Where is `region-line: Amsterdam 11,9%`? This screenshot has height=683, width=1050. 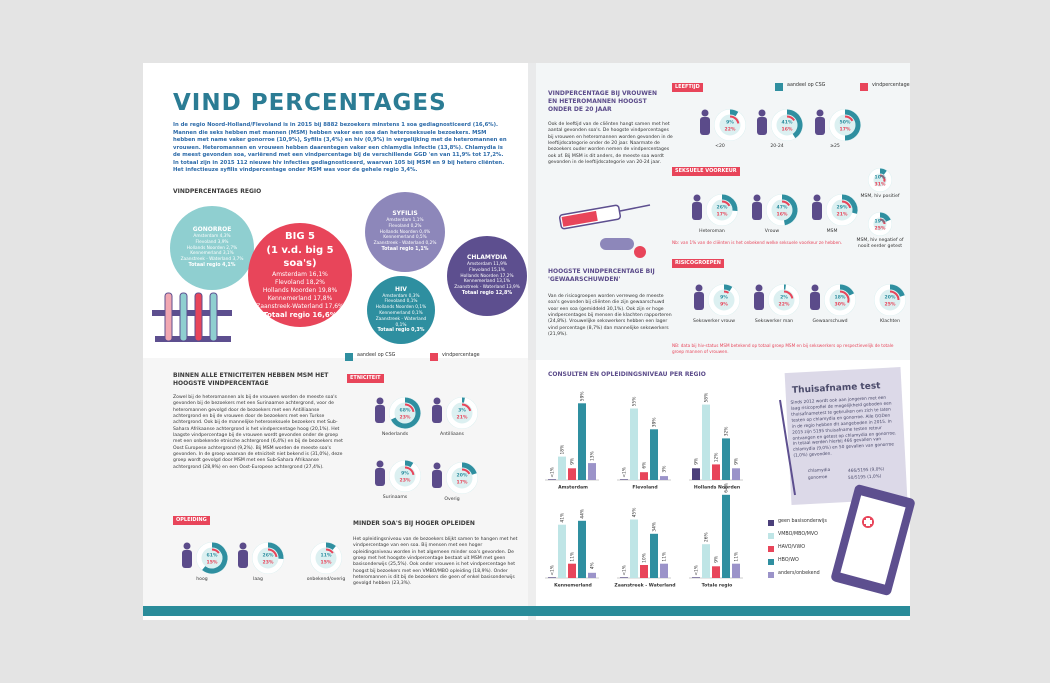
region-line: Amsterdam 11,9% is located at coordinates (487, 265).